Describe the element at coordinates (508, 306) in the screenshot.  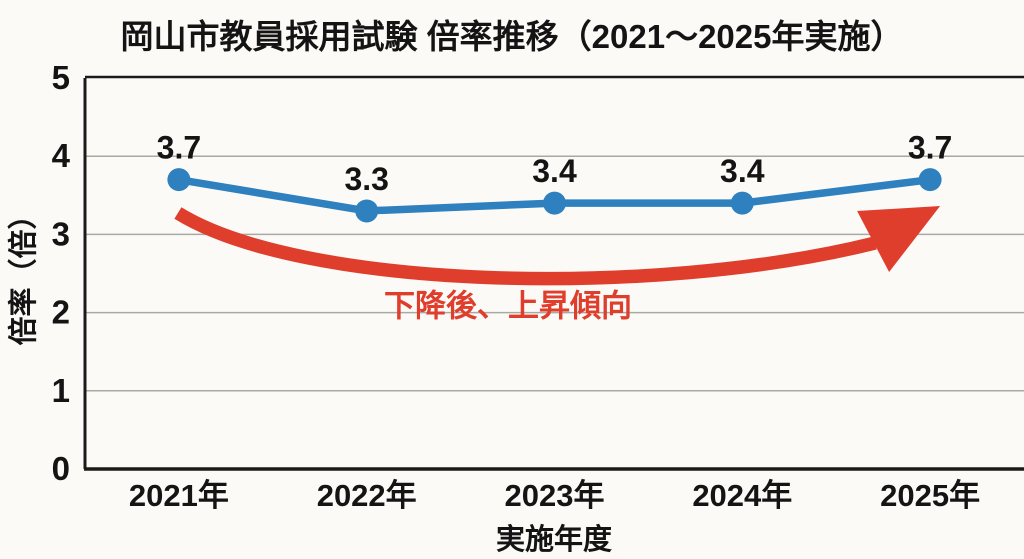
I see `trend-annotation: 下降後、上昇傾向` at that location.